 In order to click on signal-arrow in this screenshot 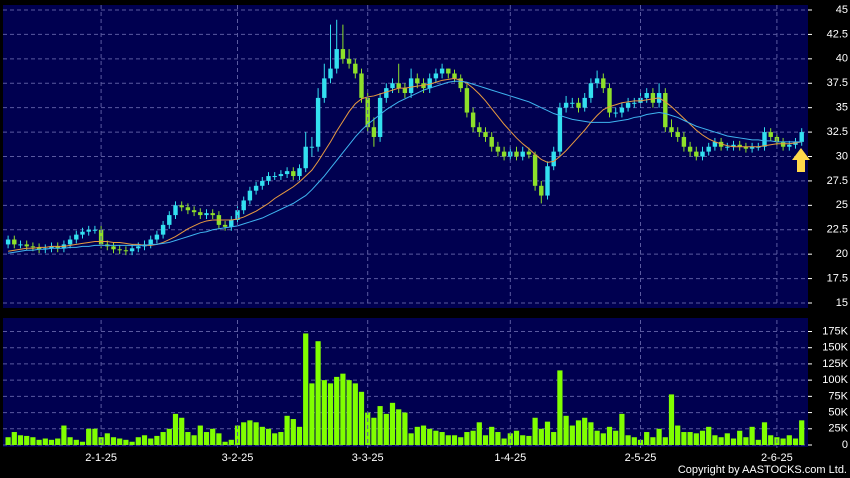, I will do `click(801, 160)`.